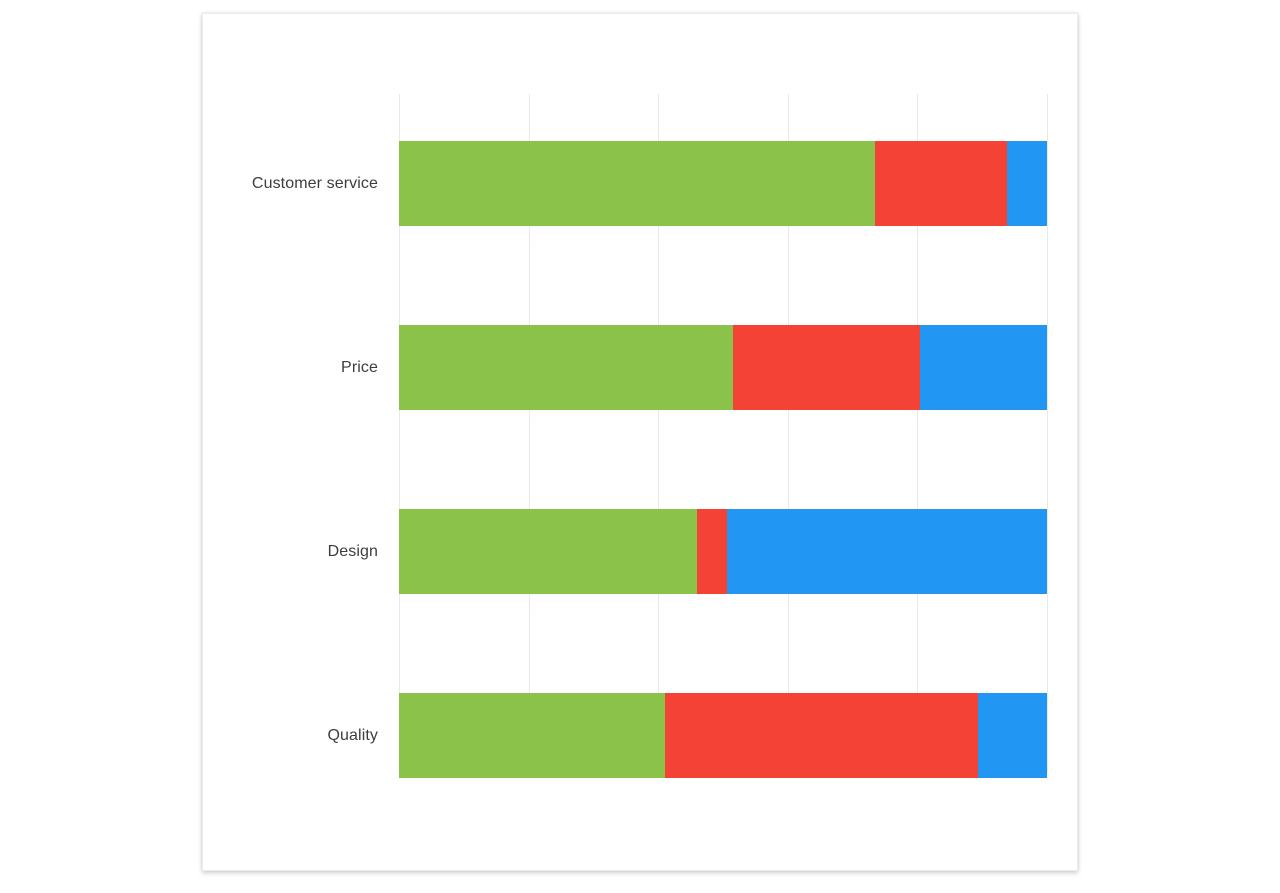  What do you see at coordinates (359, 367) in the screenshot?
I see `category-label: Price` at bounding box center [359, 367].